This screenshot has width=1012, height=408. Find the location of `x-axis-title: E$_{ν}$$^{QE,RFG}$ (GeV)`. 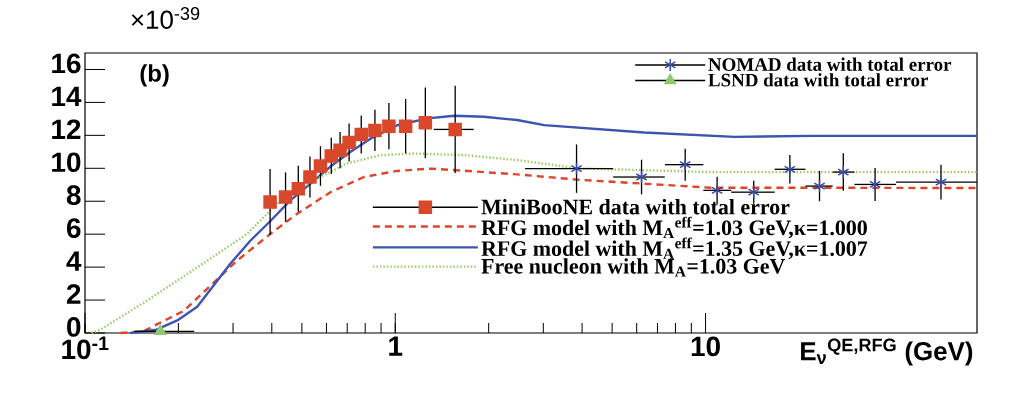

x-axis-title: E$_{ν}$$^{QE,RFG}$ (GeV) is located at coordinates (887, 352).